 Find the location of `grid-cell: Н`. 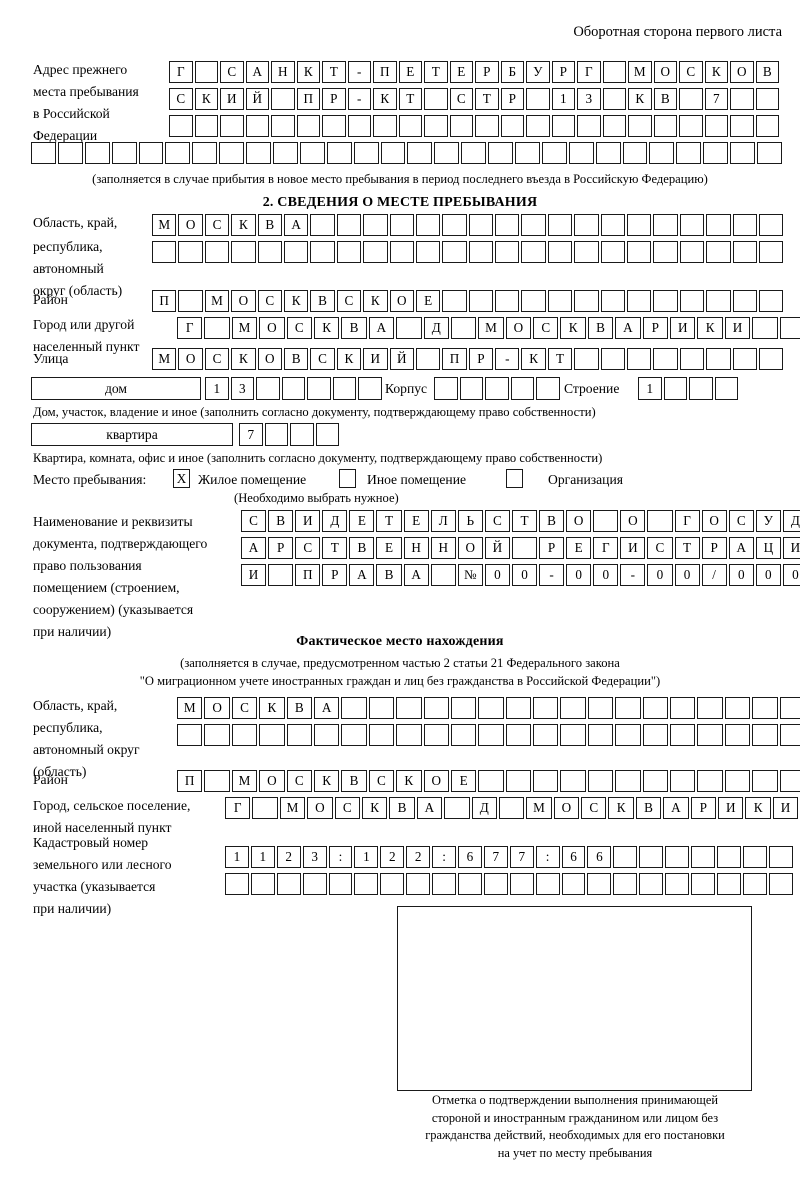

grid-cell: Н is located at coordinates (443, 548).